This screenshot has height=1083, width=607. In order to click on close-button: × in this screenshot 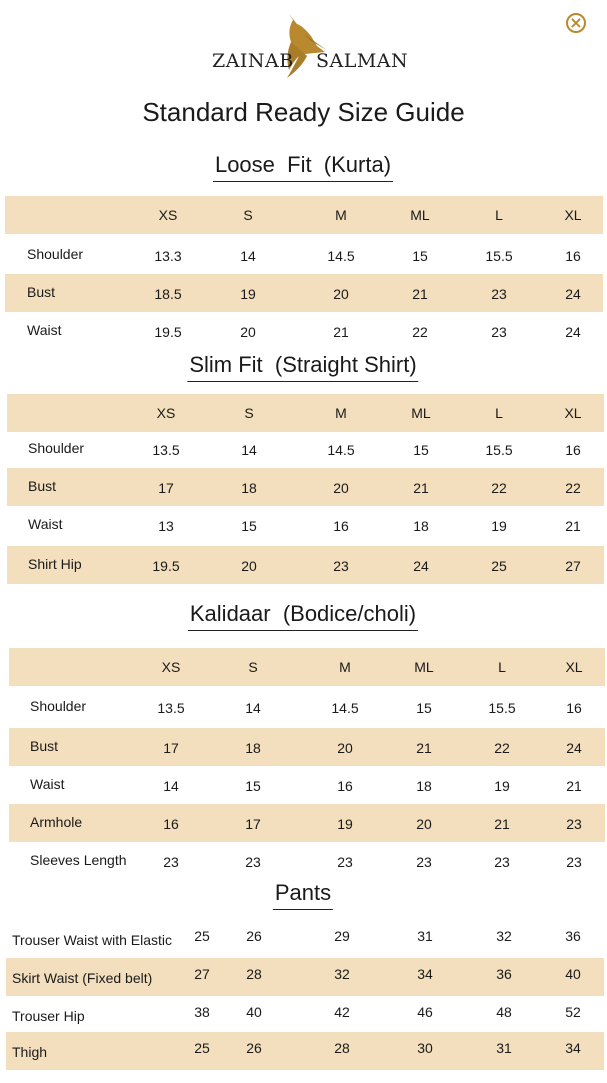, I will do `click(576, 23)`.